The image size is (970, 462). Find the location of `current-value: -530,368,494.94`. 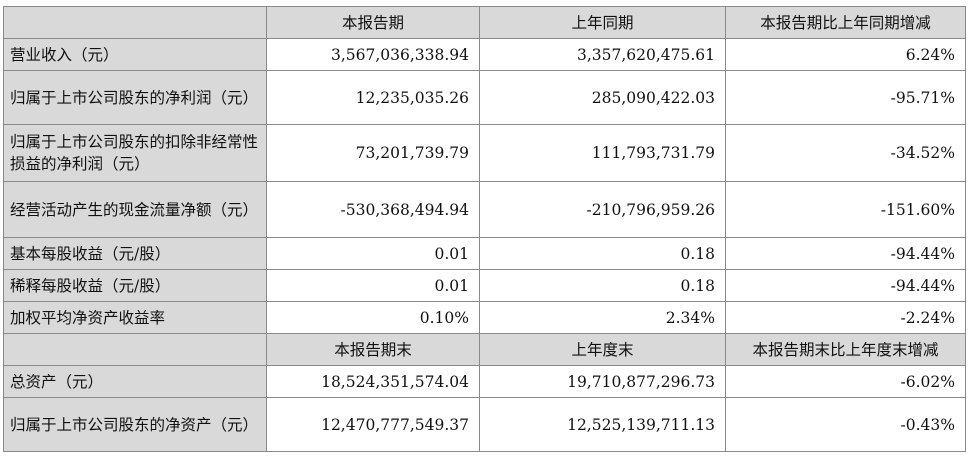

current-value: -530,368,494.94 is located at coordinates (373, 209).